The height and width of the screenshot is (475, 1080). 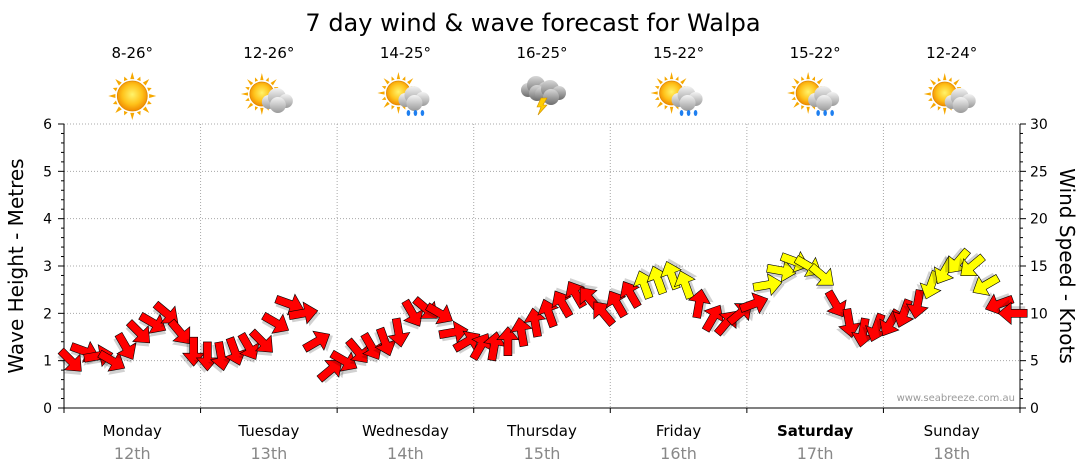 What do you see at coordinates (951, 453) in the screenshot?
I see `day-date-label: 18th` at bounding box center [951, 453].